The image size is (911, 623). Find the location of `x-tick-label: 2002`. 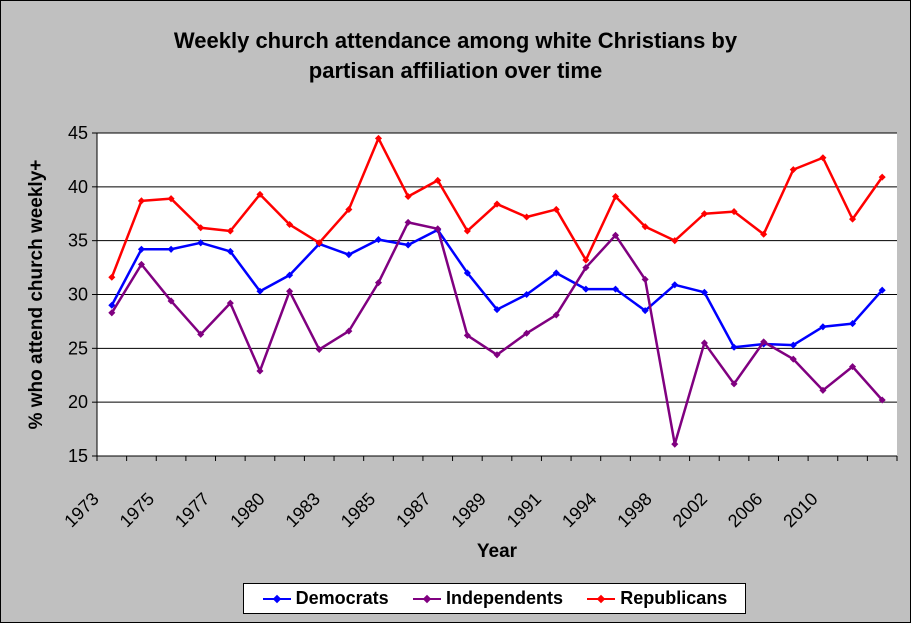

x-tick-label: 2002 is located at coordinates (690, 510).